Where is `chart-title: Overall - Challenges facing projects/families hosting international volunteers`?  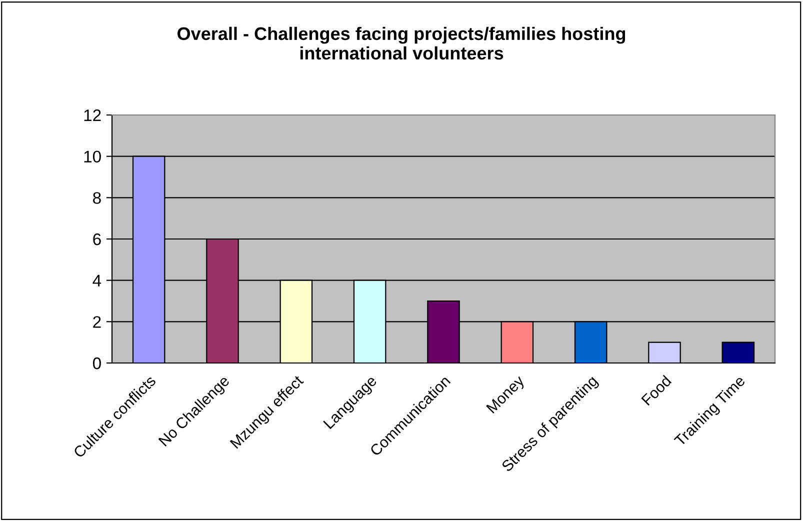 chart-title: Overall - Challenges facing projects/families hosting international volunteers is located at coordinates (402, 43).